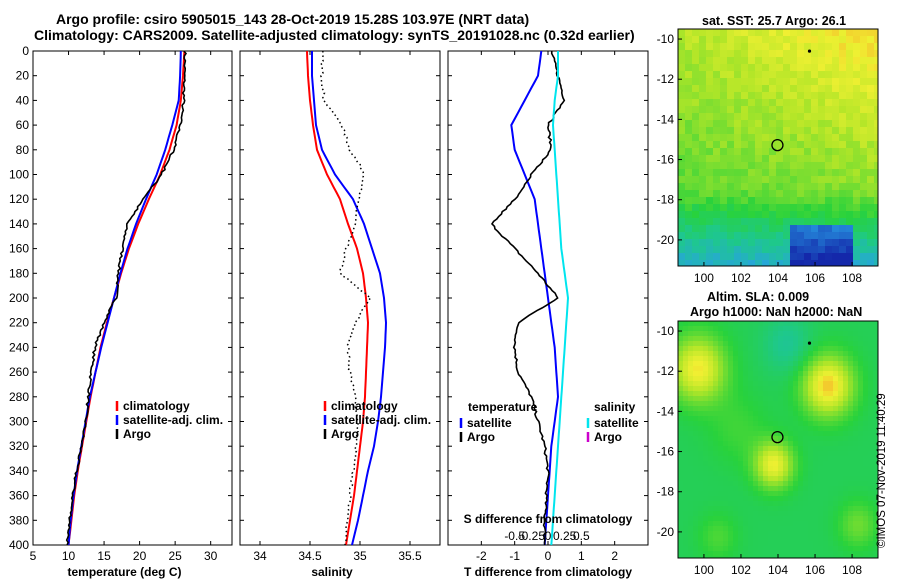 The height and width of the screenshot is (580, 900). What do you see at coordinates (19, 422) in the screenshot?
I see `y-tick-label: 300` at bounding box center [19, 422].